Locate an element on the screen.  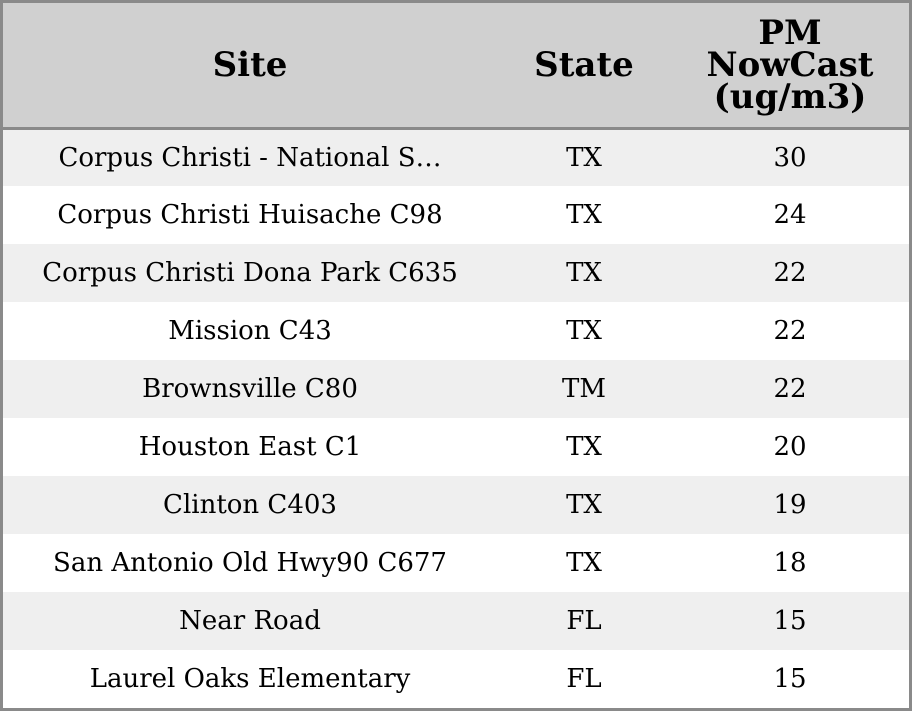
cell-site: Near Road is located at coordinates (250, 621).